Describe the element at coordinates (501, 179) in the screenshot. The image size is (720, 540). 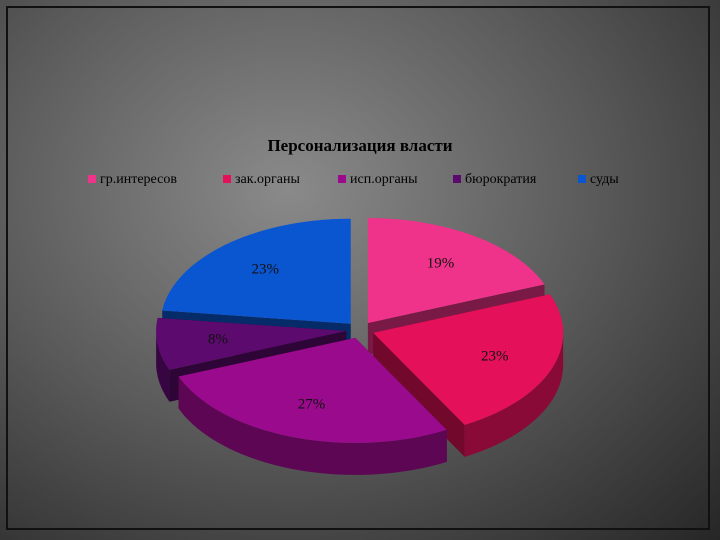
I see `legend-label: бюрократия` at that location.